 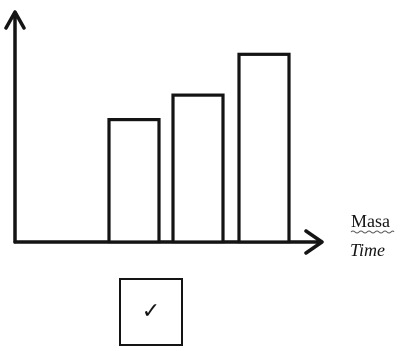 What do you see at coordinates (314, 242) in the screenshot?
I see `x-axis-arrowhead` at bounding box center [314, 242].